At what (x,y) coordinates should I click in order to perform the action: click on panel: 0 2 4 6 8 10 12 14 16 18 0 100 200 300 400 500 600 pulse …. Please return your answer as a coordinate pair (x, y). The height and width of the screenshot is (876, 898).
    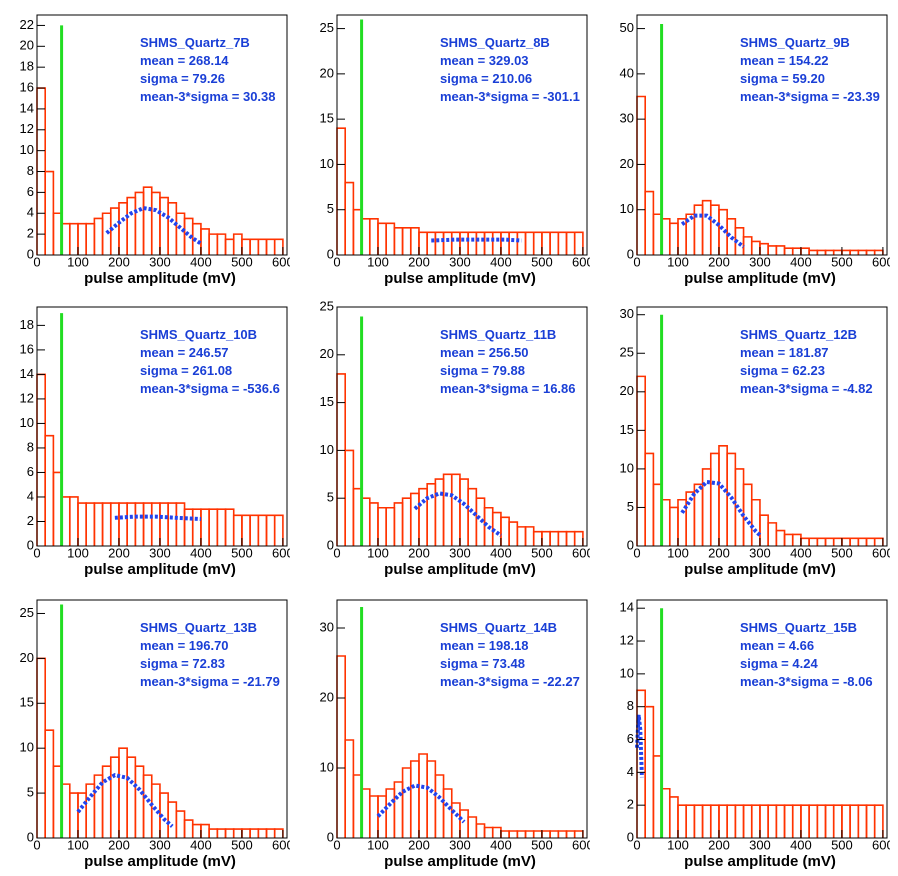
    Looking at the image, I should click on (155, 442).